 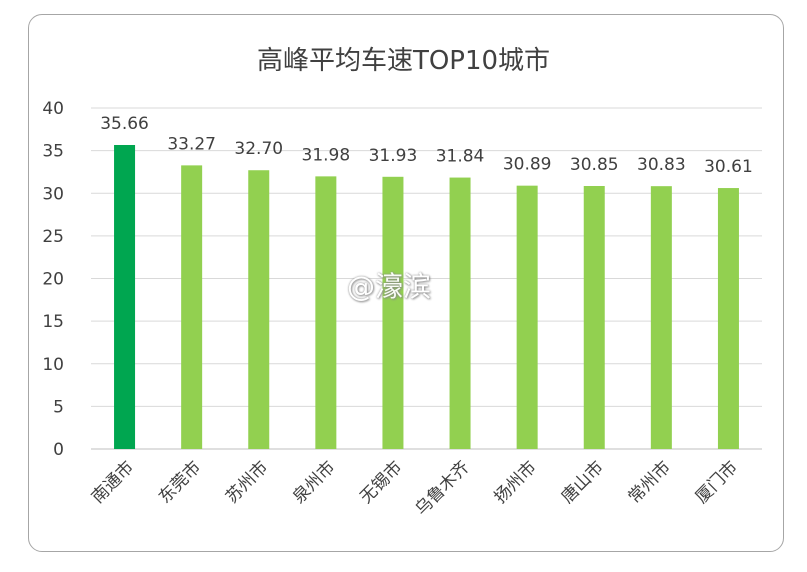 I want to click on data-label: 33.27, so click(x=191, y=144).